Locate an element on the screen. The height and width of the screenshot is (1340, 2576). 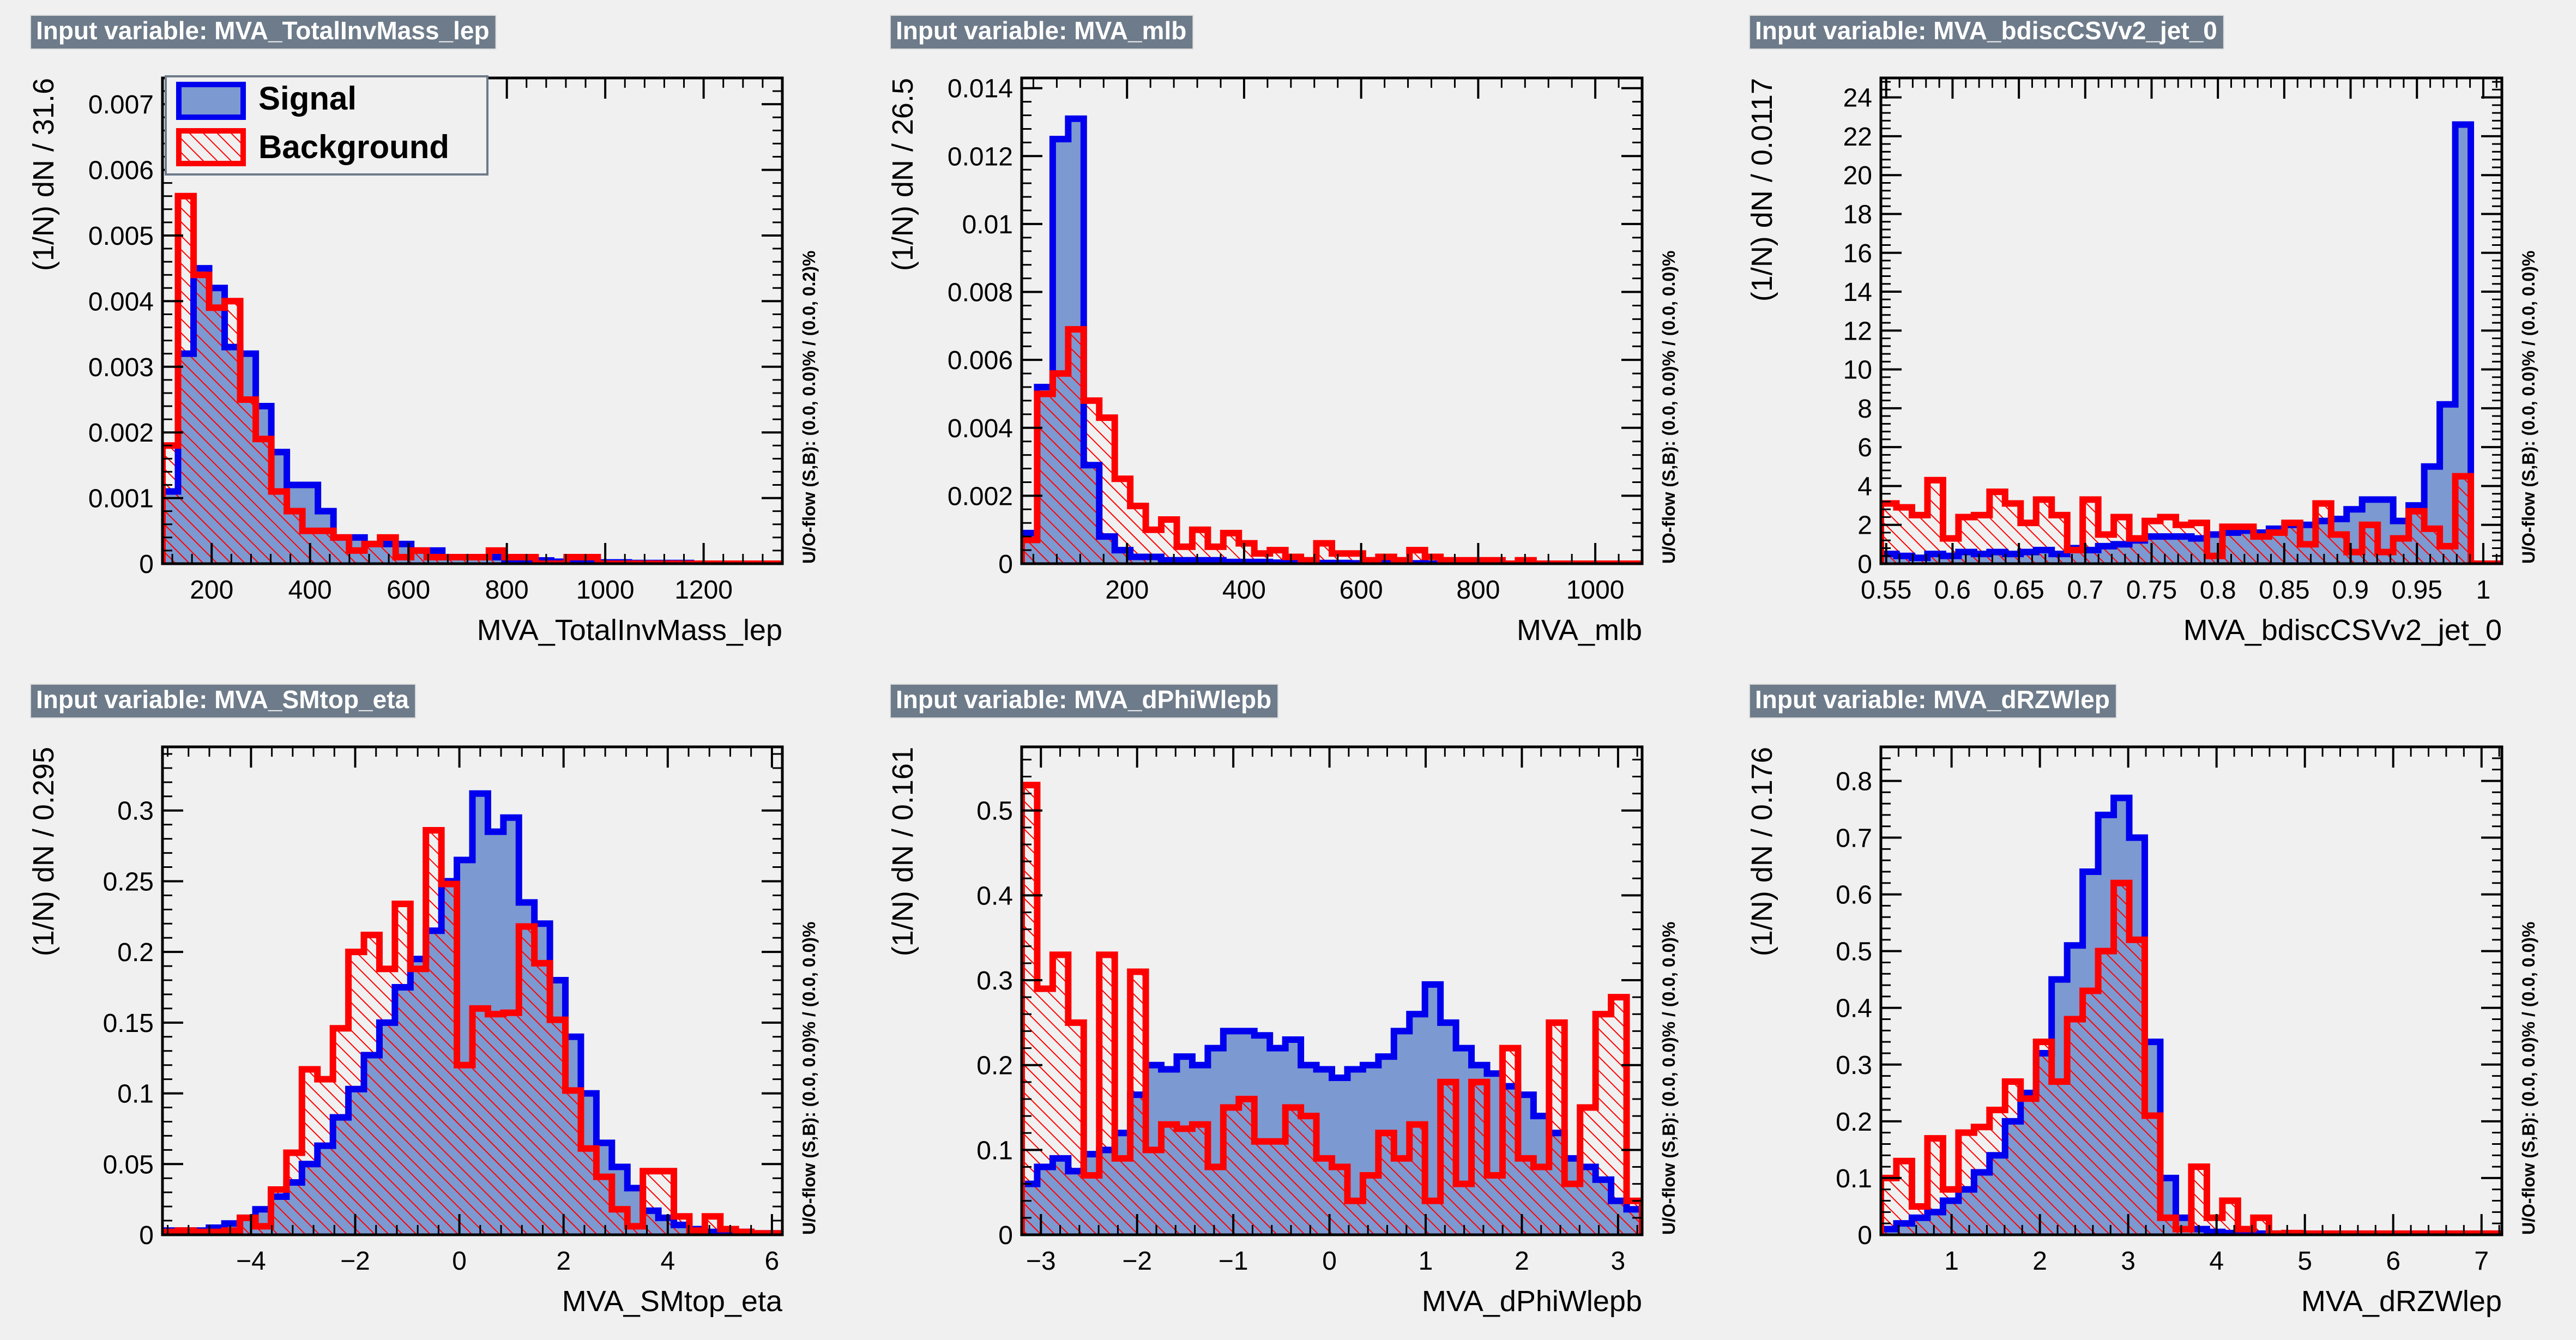
x-tick-label: 0.65 is located at coordinates (2019, 590).